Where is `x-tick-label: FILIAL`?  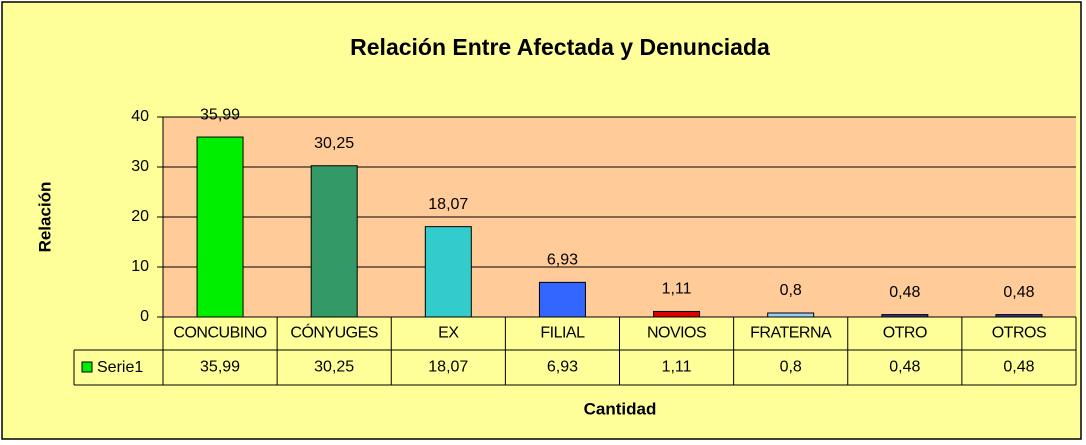
x-tick-label: FILIAL is located at coordinates (562, 333).